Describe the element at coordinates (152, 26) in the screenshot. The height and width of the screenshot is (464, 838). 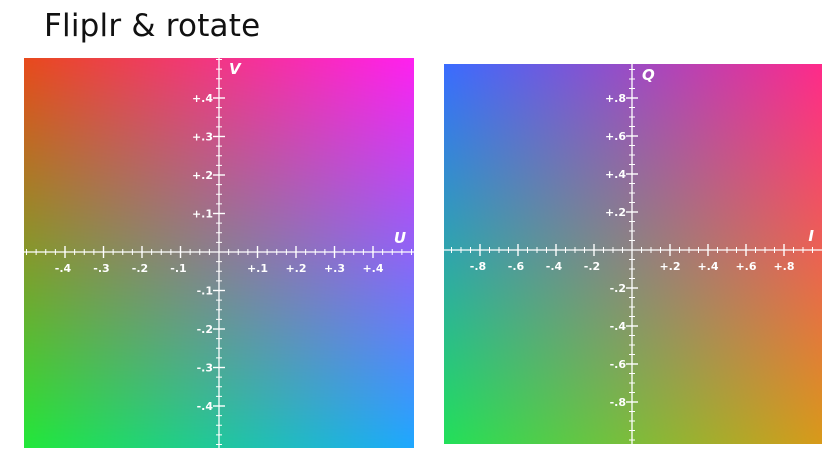
I see `slide-title: Fliplr & rotate` at that location.